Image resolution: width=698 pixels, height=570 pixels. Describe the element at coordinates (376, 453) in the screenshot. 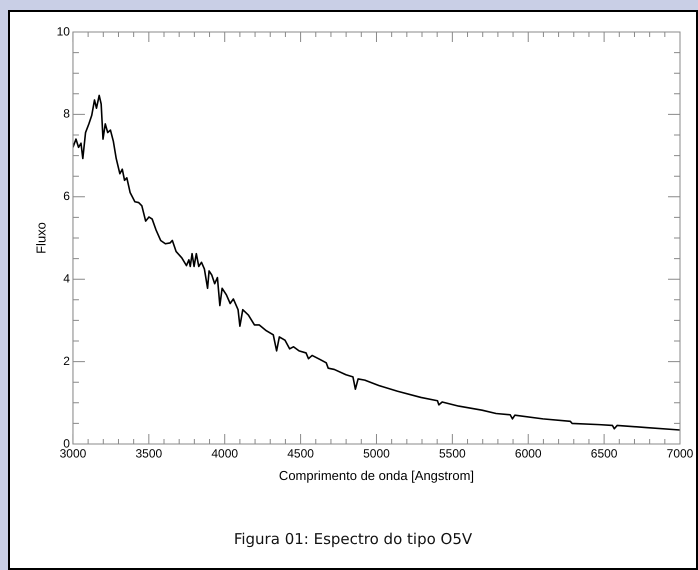

I see `x-tick-label: 5000` at that location.